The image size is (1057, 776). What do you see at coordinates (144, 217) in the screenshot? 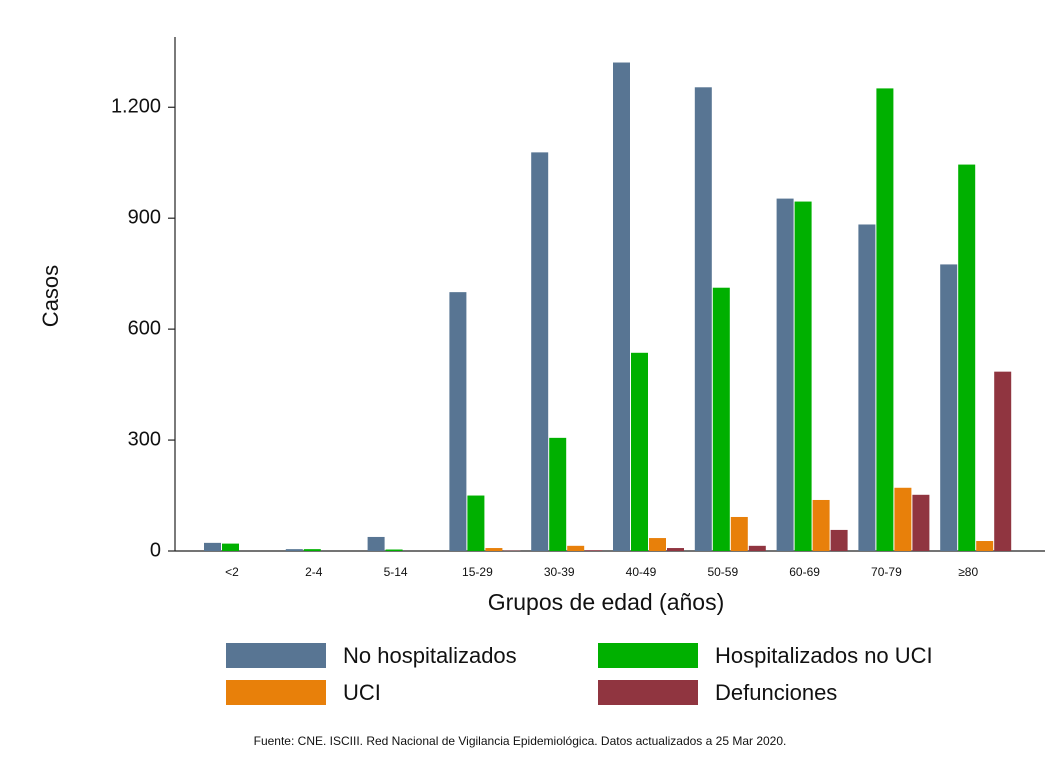
I see `y-tick-label: 900` at bounding box center [144, 217].